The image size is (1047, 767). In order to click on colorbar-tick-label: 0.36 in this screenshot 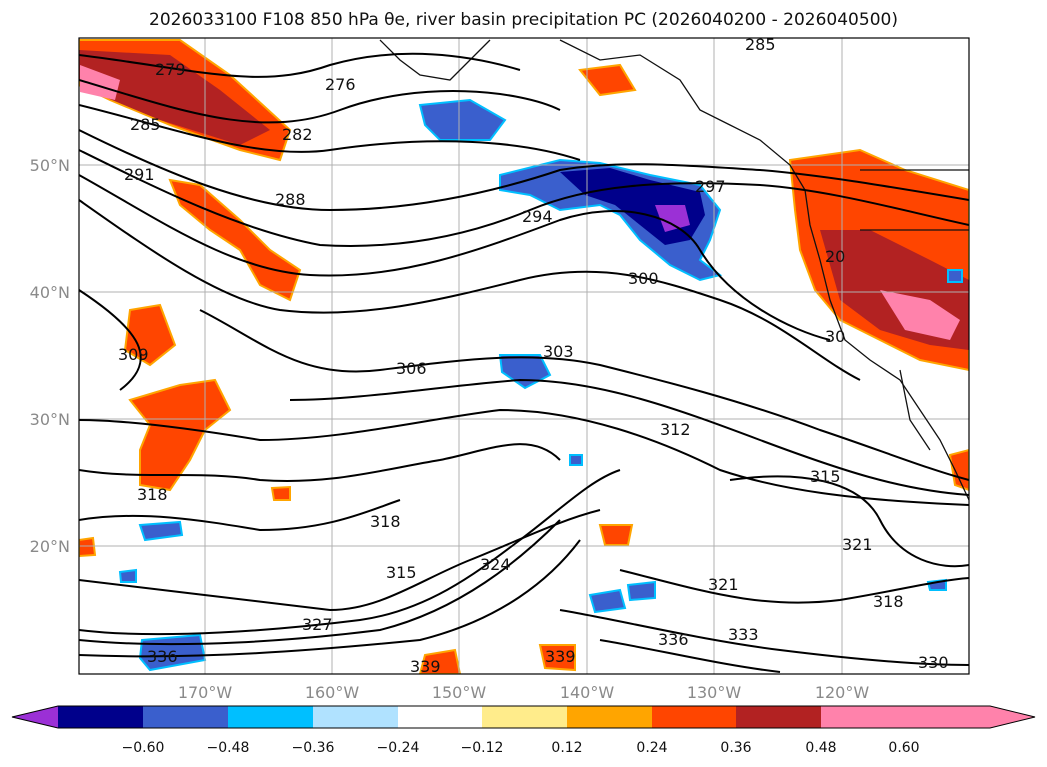, I will do `click(735, 748)`.